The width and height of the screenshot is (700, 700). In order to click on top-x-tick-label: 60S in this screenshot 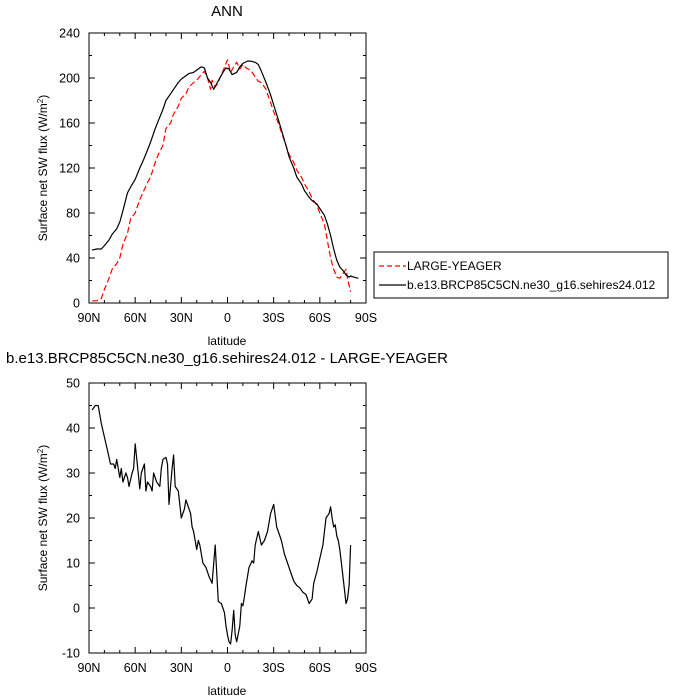, I will do `click(320, 318)`.